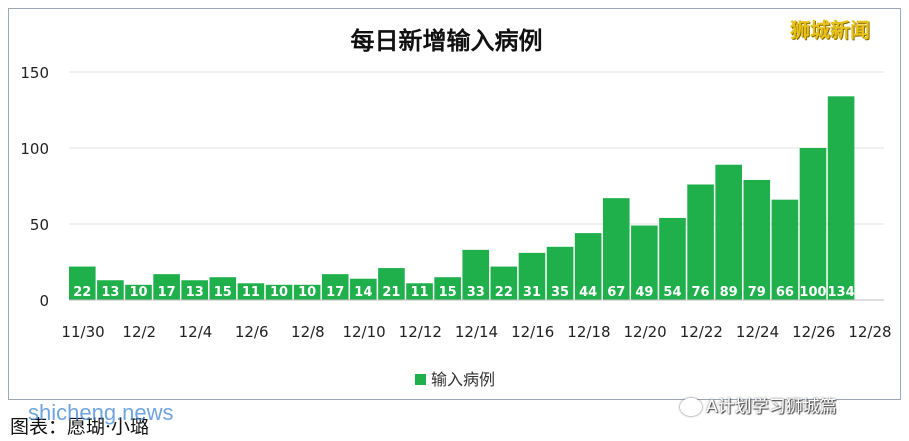 The image size is (909, 441). What do you see at coordinates (757, 332) in the screenshot?
I see `x-tick-label: 12/24` at bounding box center [757, 332].